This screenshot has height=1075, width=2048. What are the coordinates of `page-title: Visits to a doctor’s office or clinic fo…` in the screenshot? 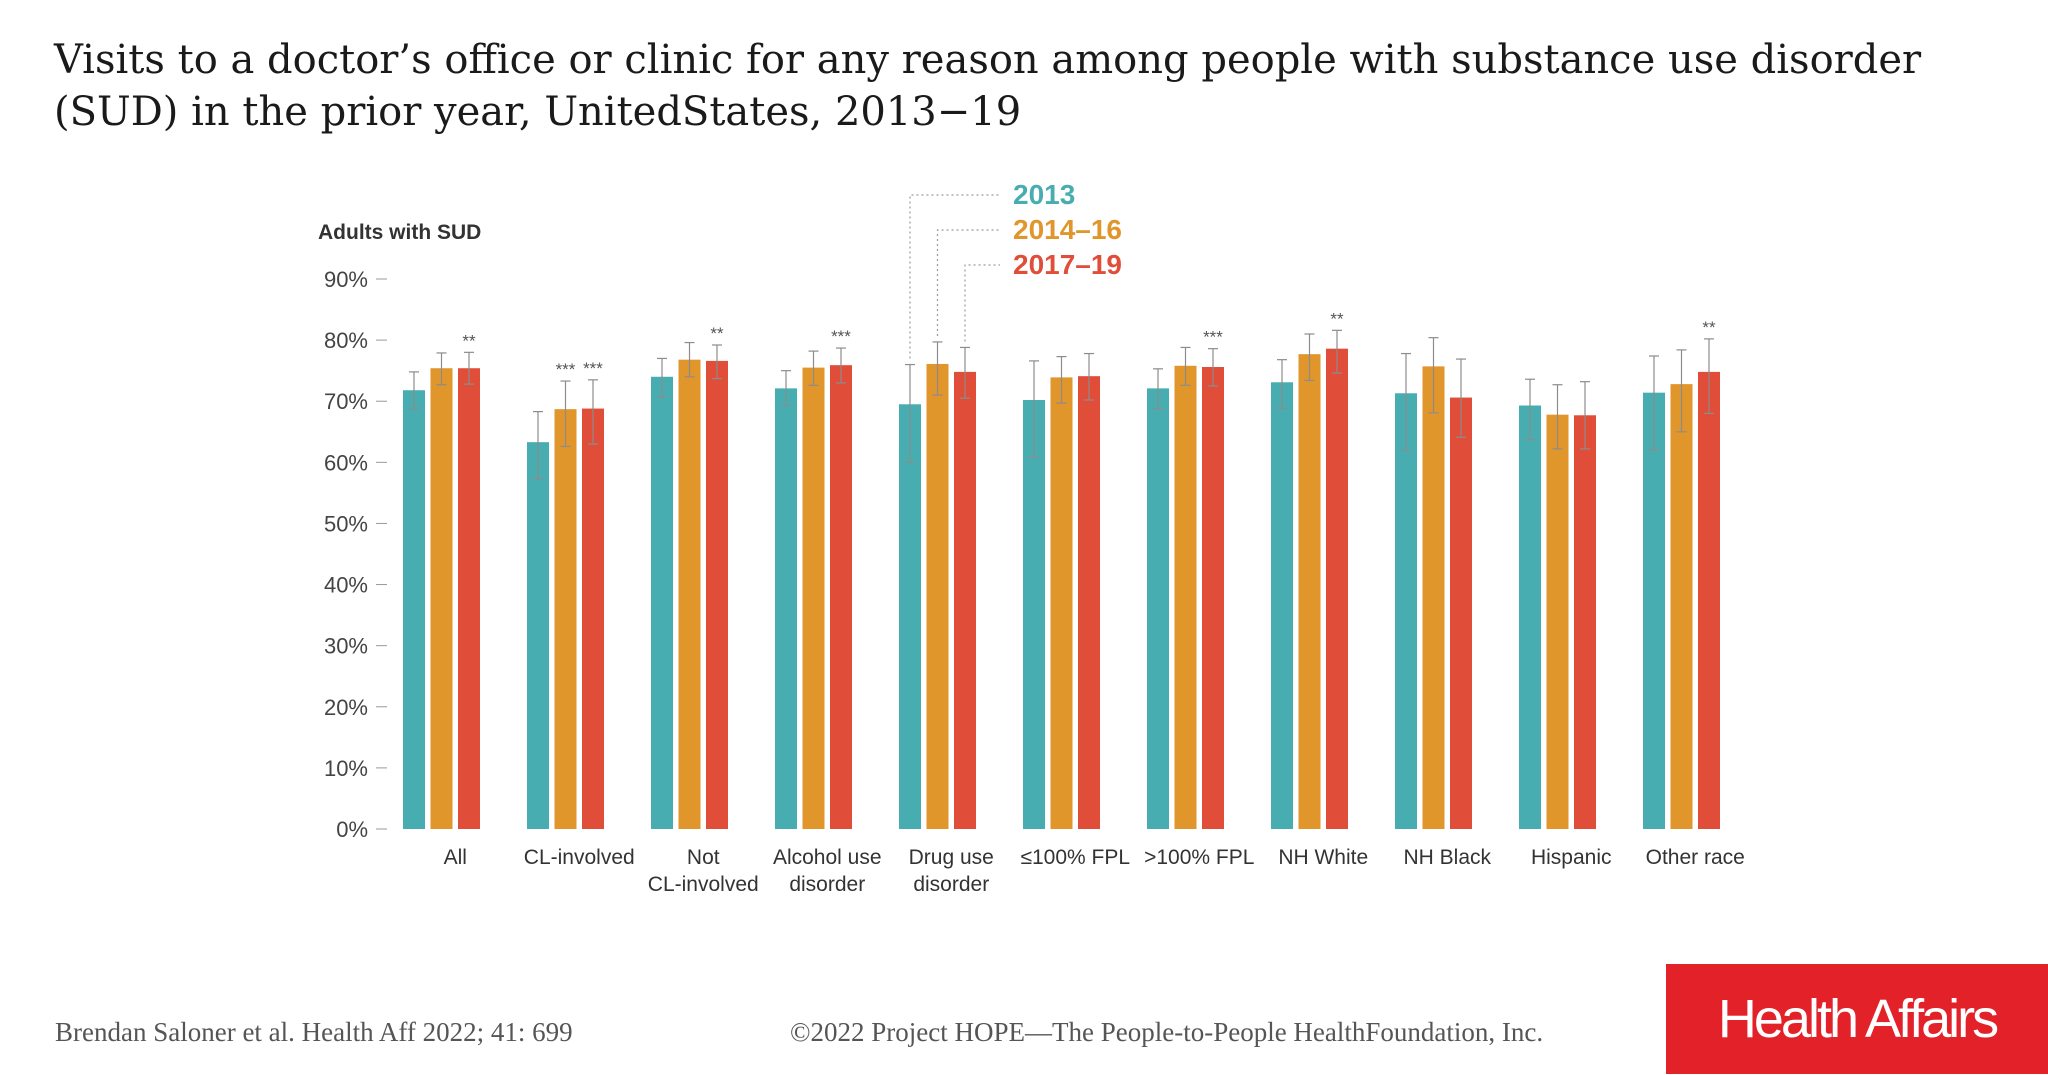 It's located at (988, 86).